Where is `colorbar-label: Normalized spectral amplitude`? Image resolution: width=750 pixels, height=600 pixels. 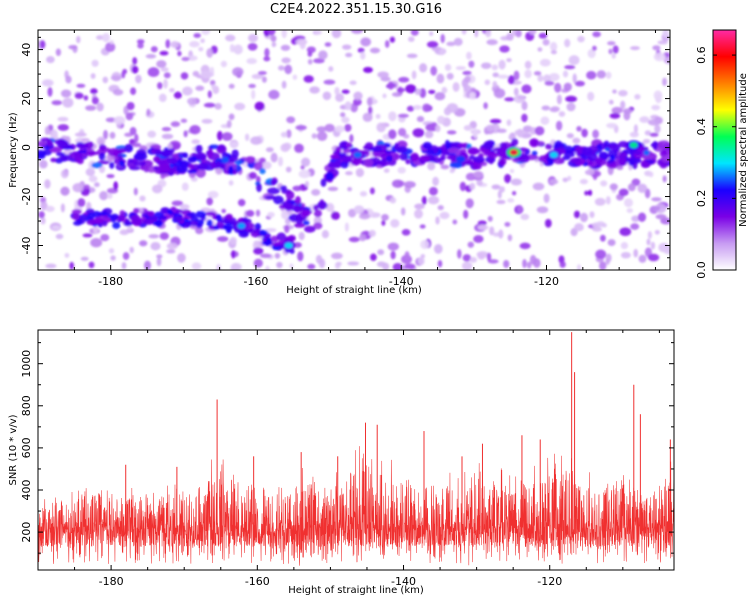
colorbar-label: Normalized spectral amplitude is located at coordinates (743, 150).